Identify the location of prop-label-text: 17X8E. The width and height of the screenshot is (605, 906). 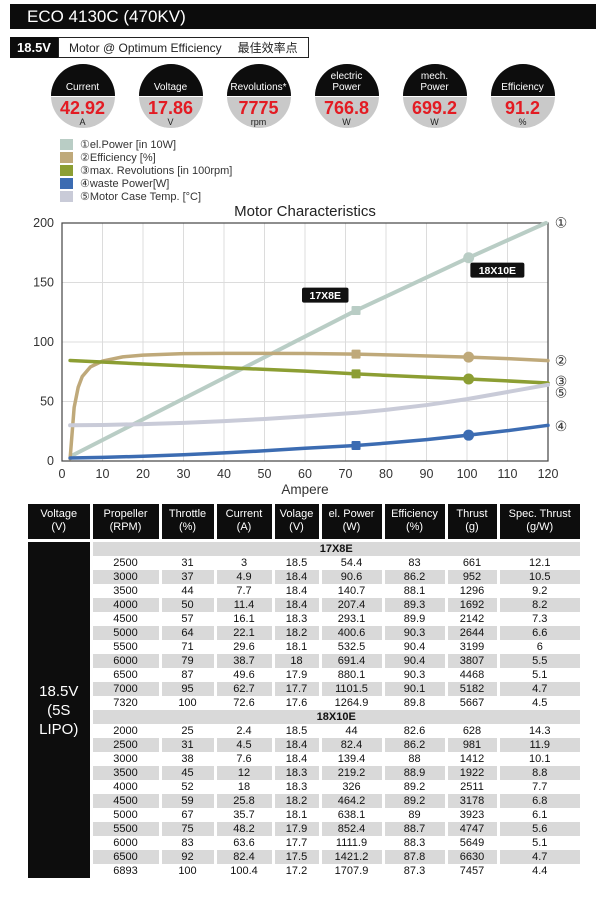
(325, 296).